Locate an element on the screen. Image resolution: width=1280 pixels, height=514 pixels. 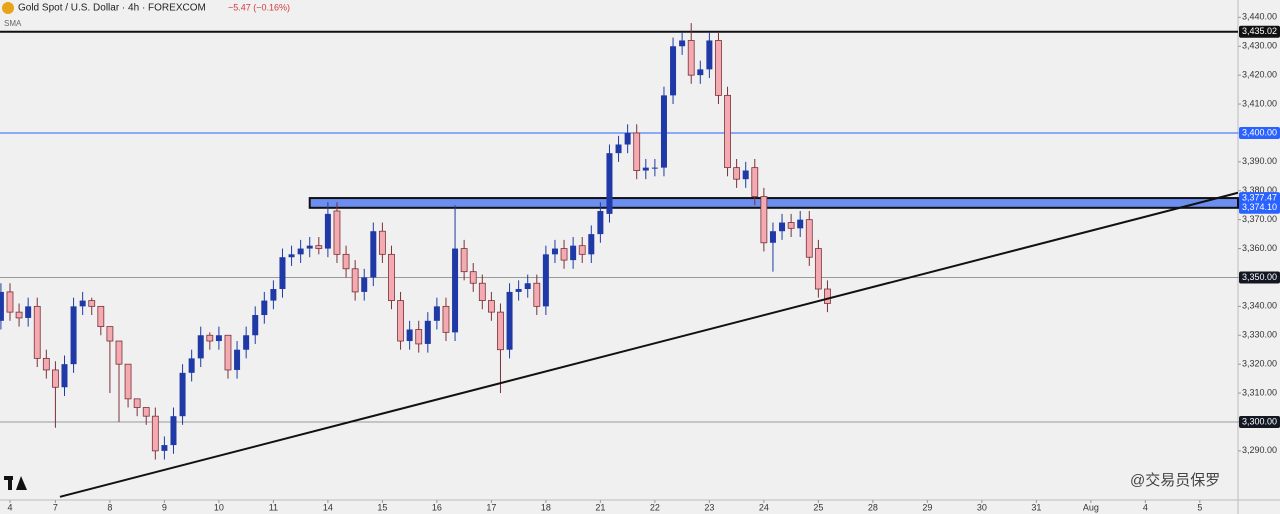
price-change: −5.47 (−0.16%) is located at coordinates (259, 7).